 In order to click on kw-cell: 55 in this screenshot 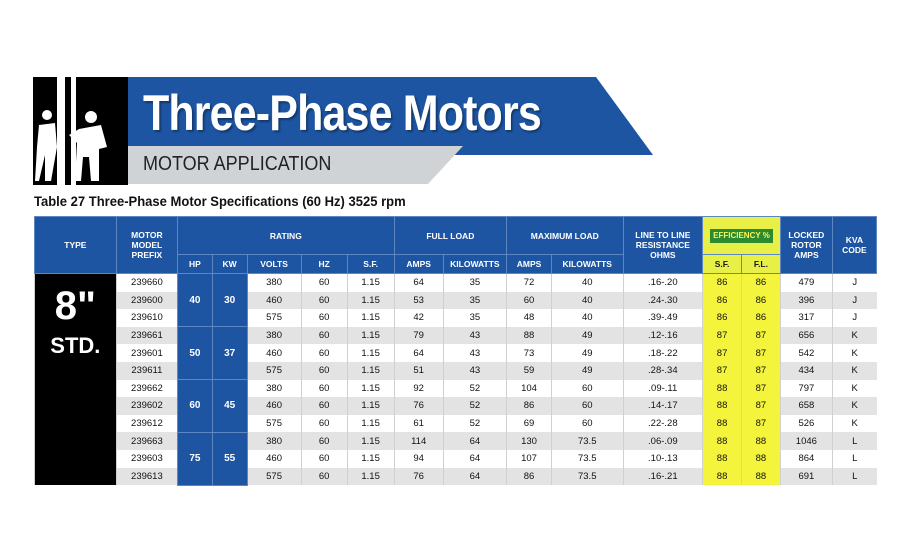, I will do `click(229, 458)`.